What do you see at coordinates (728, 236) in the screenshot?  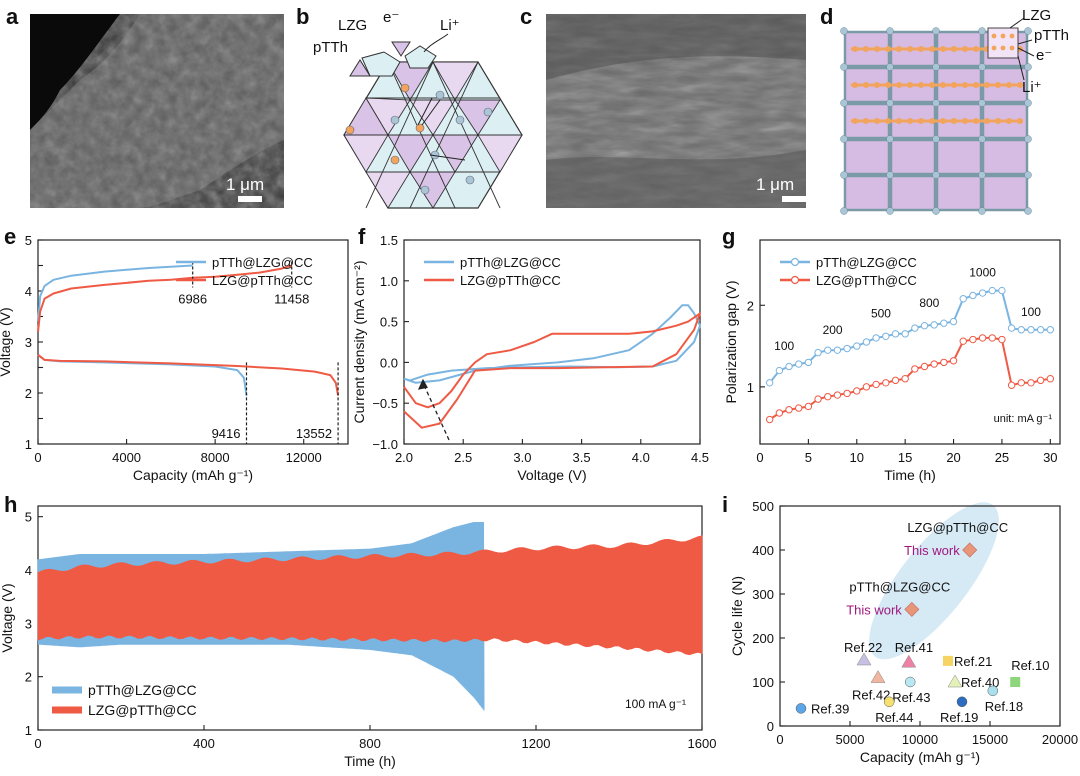 I see `panel-g-label: g` at bounding box center [728, 236].